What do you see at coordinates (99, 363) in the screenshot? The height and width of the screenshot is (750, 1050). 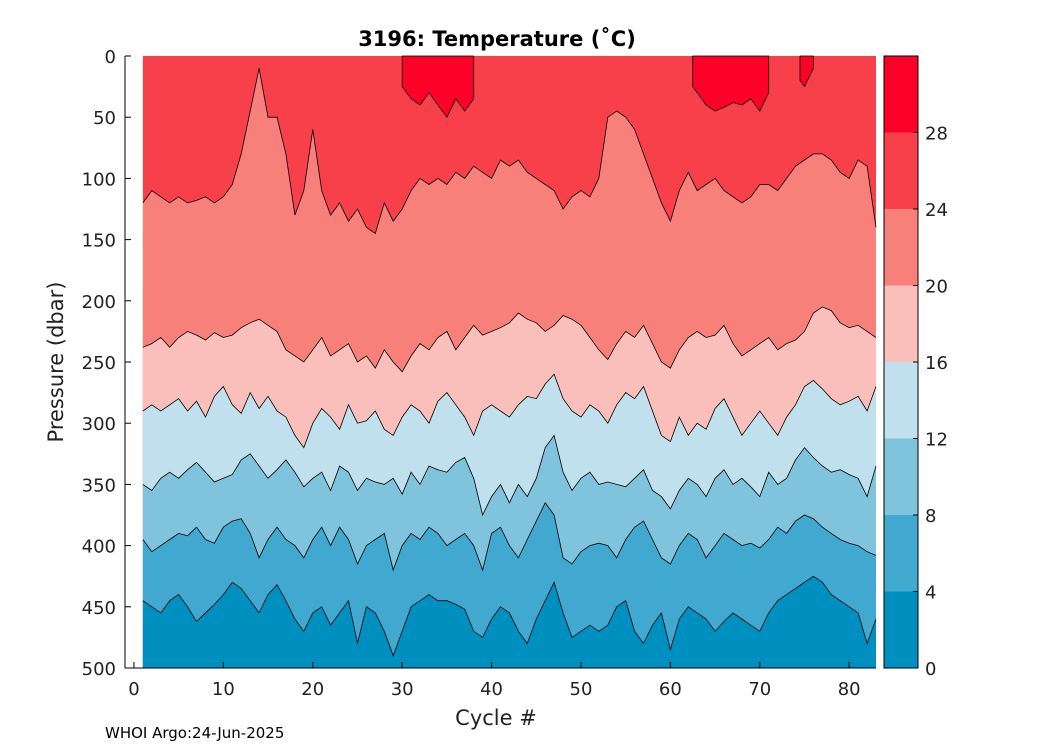 I see `y-tick-label: 250` at bounding box center [99, 363].